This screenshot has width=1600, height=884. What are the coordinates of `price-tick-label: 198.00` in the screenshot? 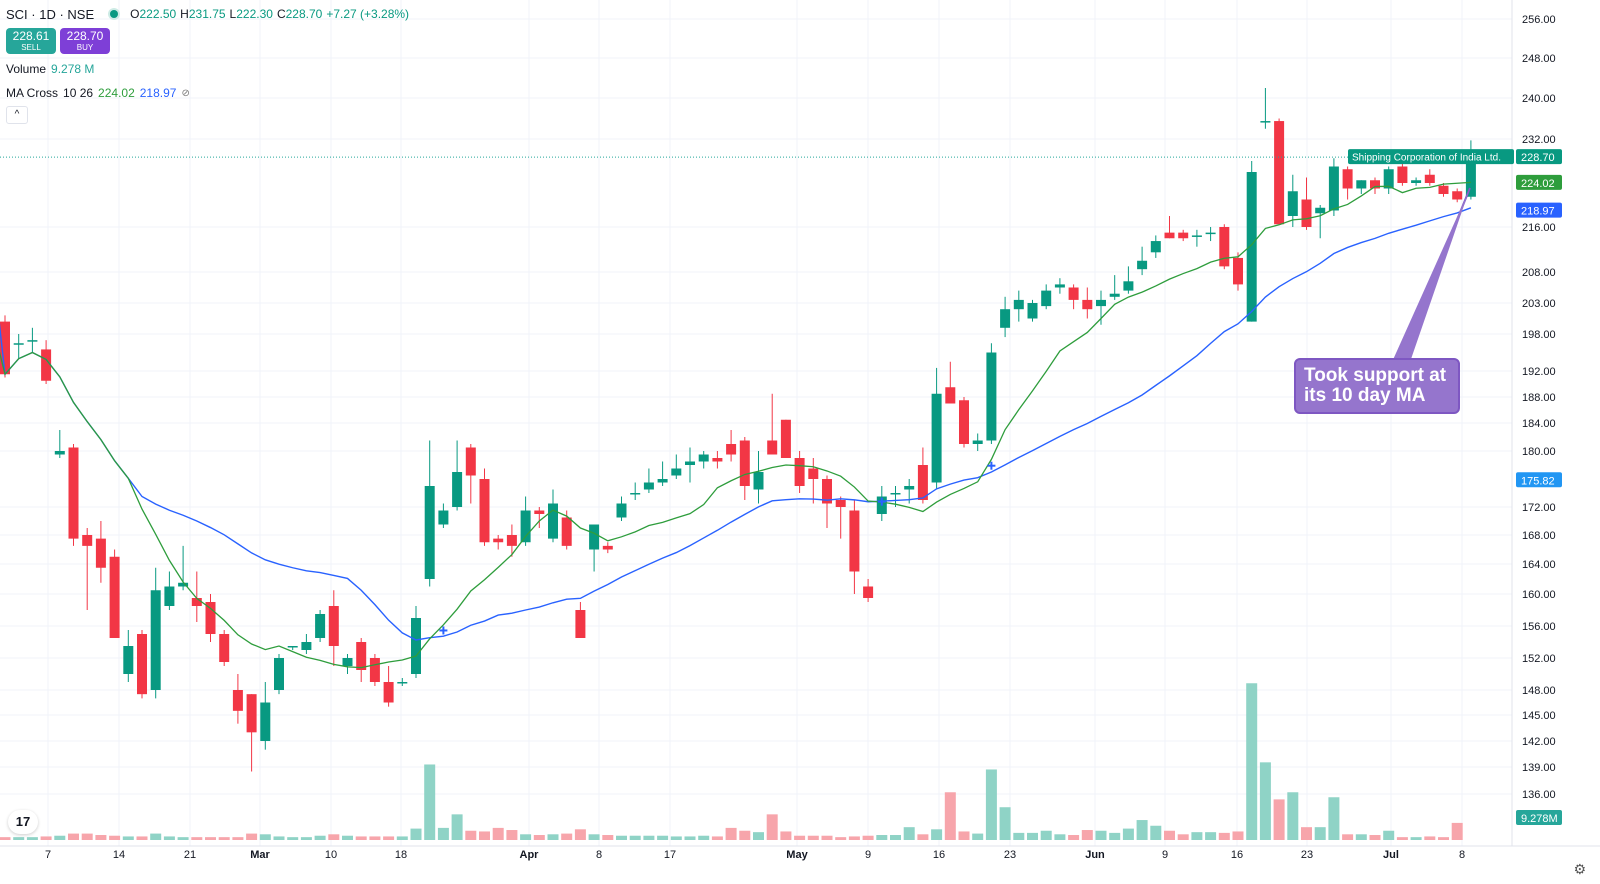 It's located at (1539, 335).